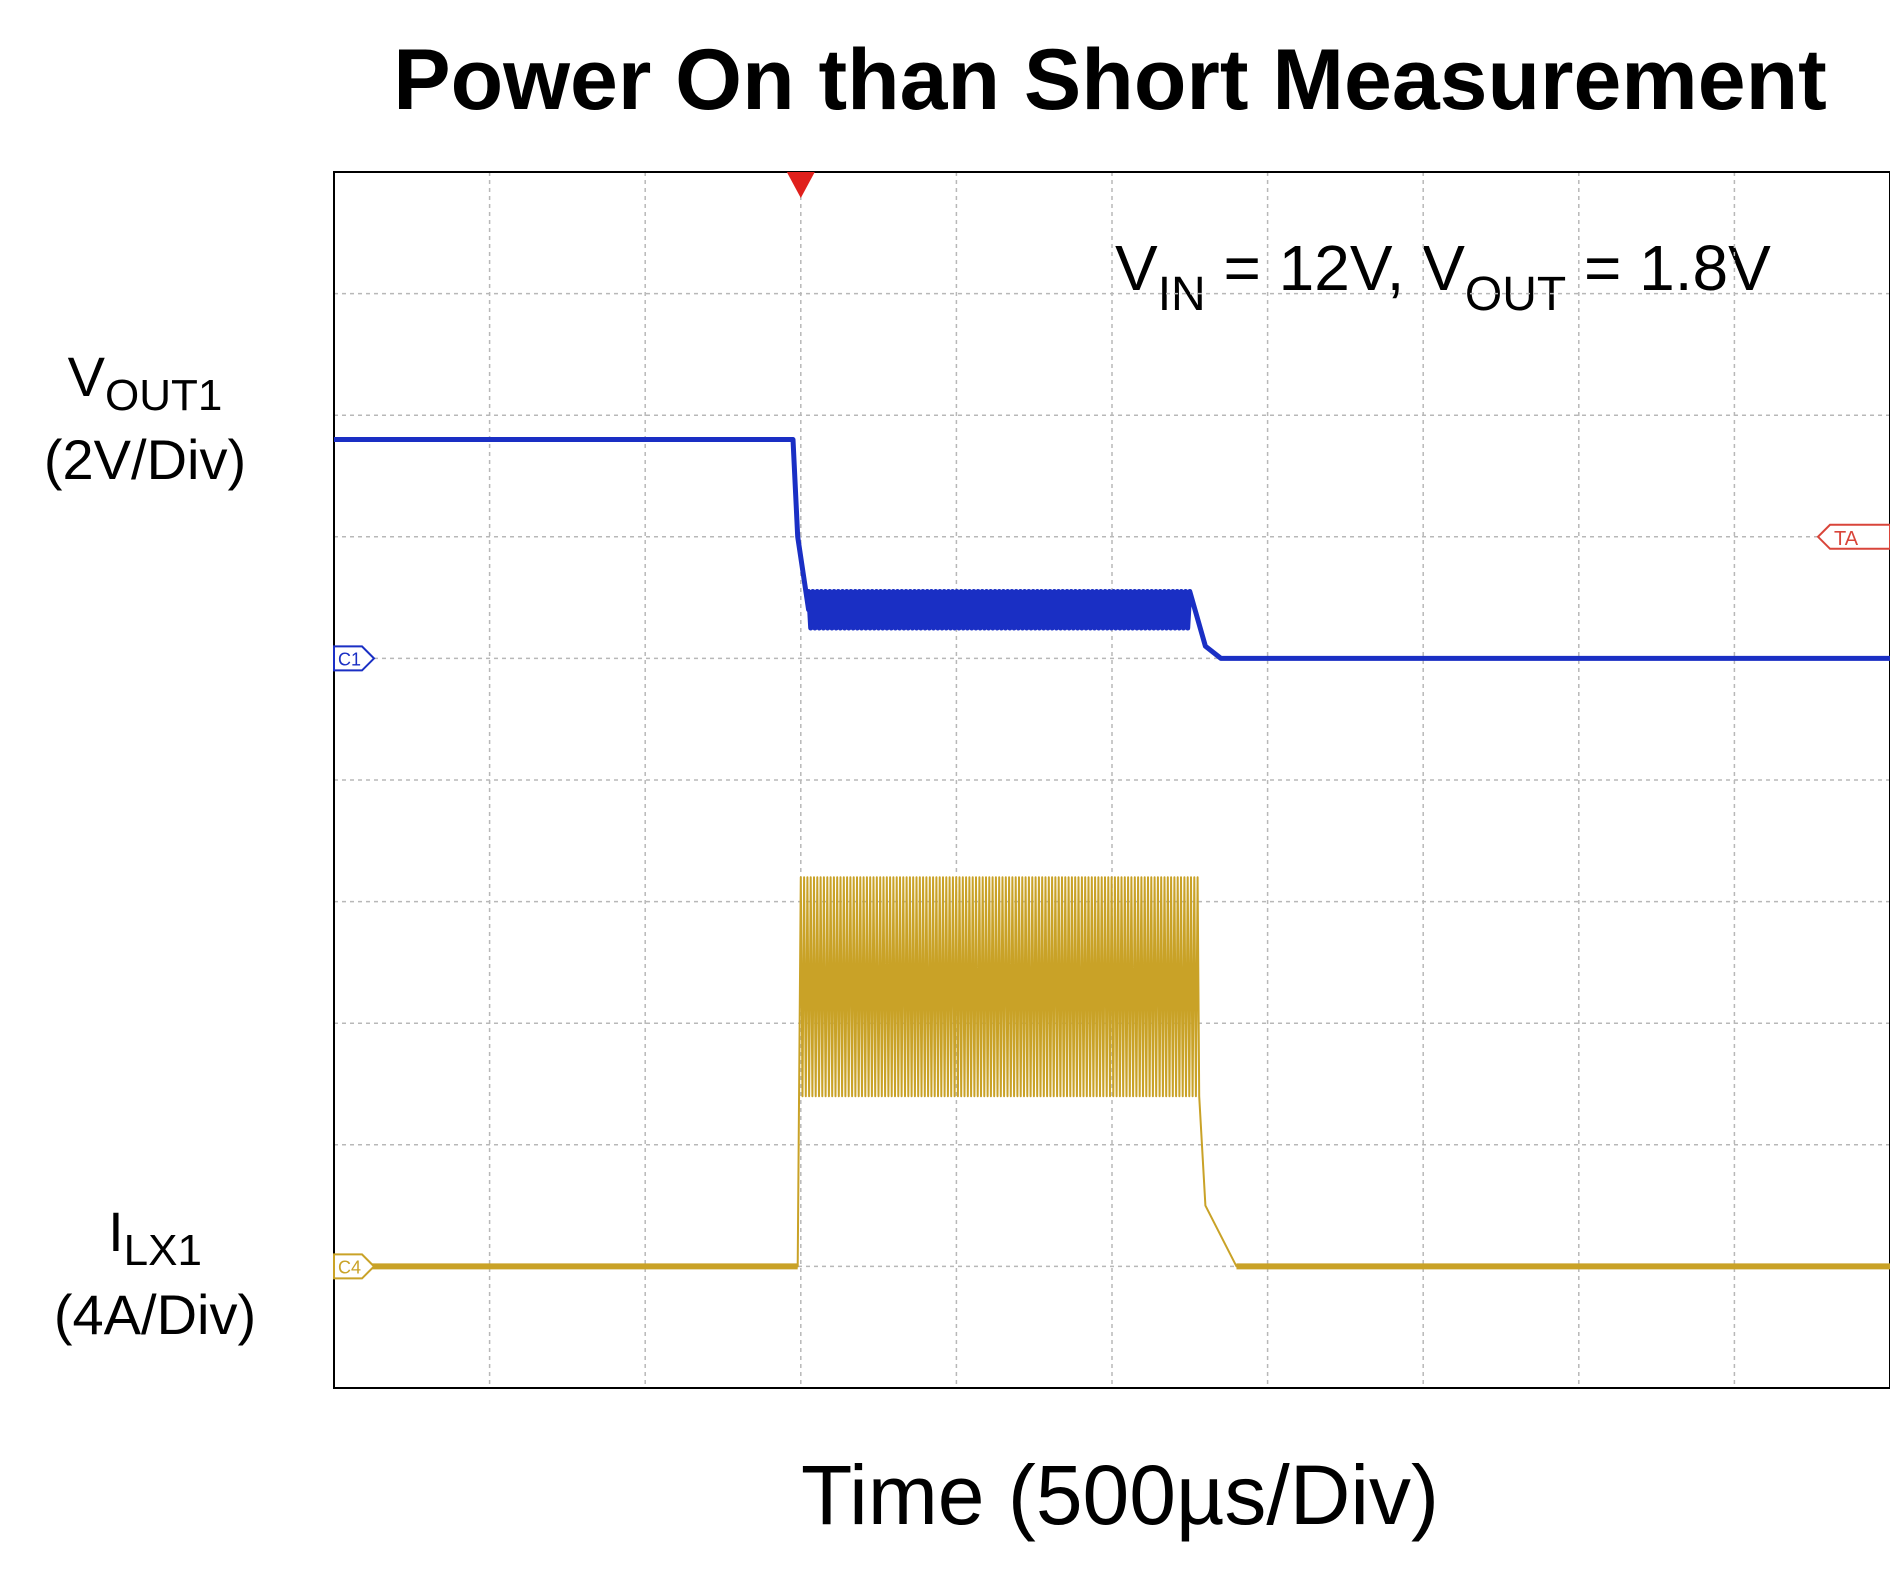 The height and width of the screenshot is (1583, 1890). I want to click on trigger-position-marker, so click(800, 185).